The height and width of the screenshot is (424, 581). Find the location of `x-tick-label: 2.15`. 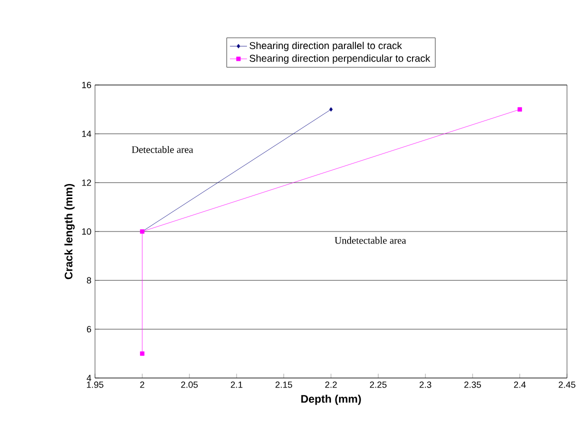

x-tick-label: 2.15 is located at coordinates (284, 385).